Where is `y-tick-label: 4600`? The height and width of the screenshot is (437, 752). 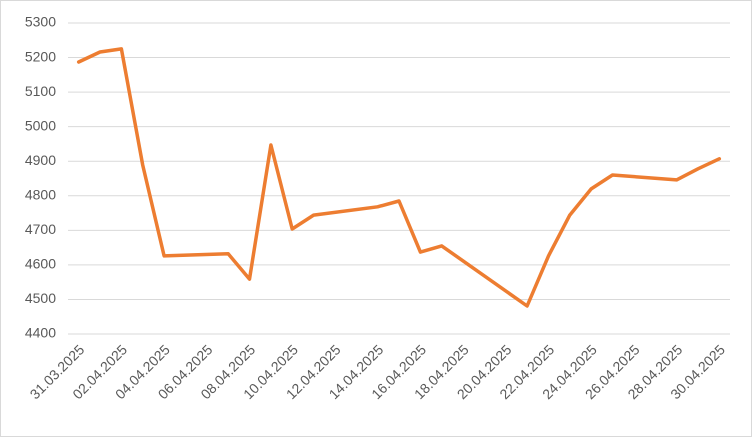
y-tick-label: 4600 is located at coordinates (40, 264).